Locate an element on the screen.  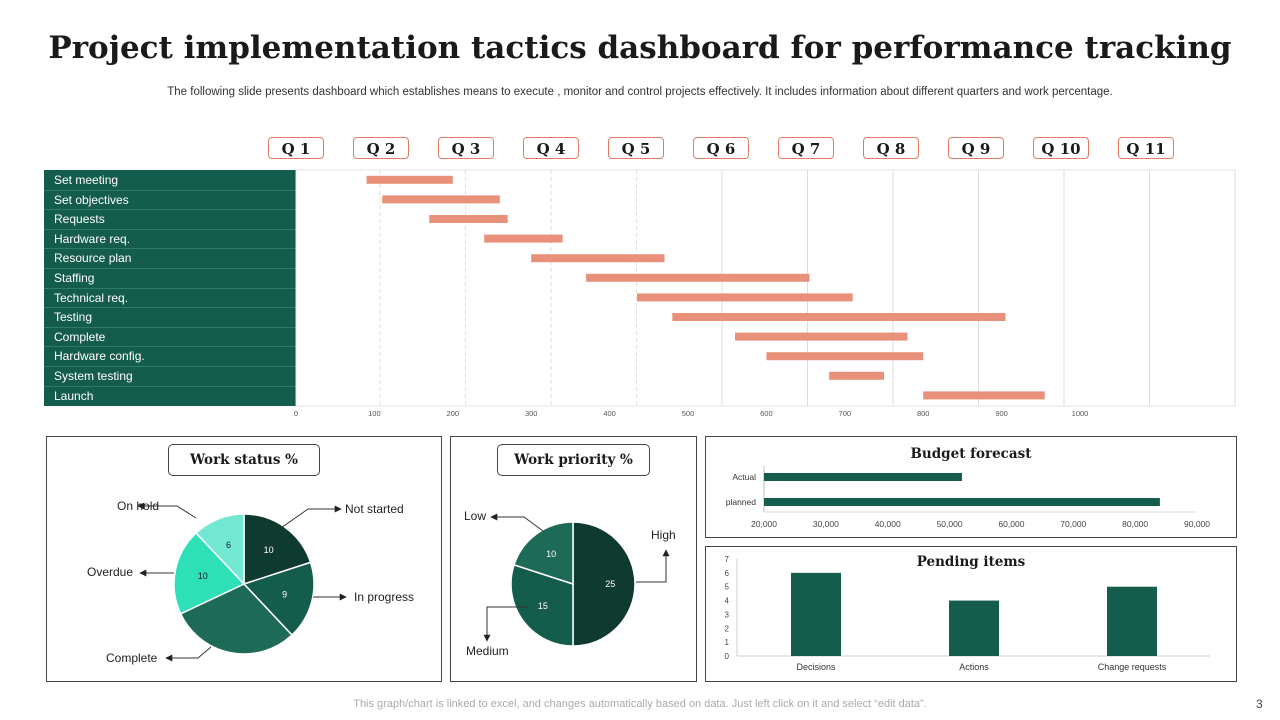
quarter-tab-10: Q 10 is located at coordinates (1061, 148).